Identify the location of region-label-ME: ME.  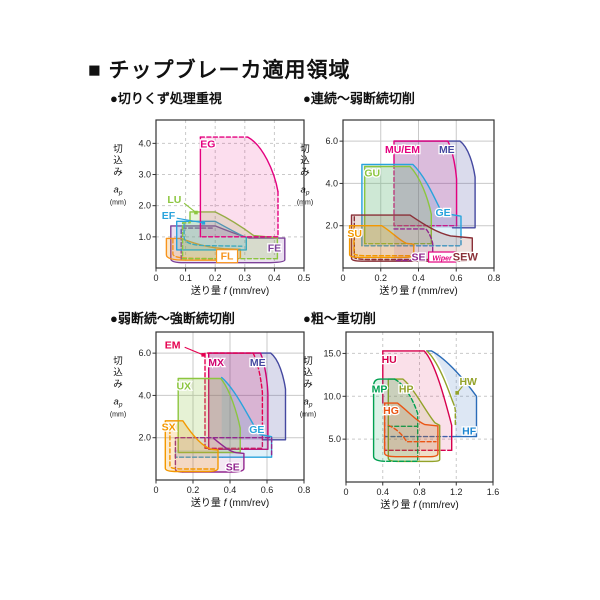
(447, 150).